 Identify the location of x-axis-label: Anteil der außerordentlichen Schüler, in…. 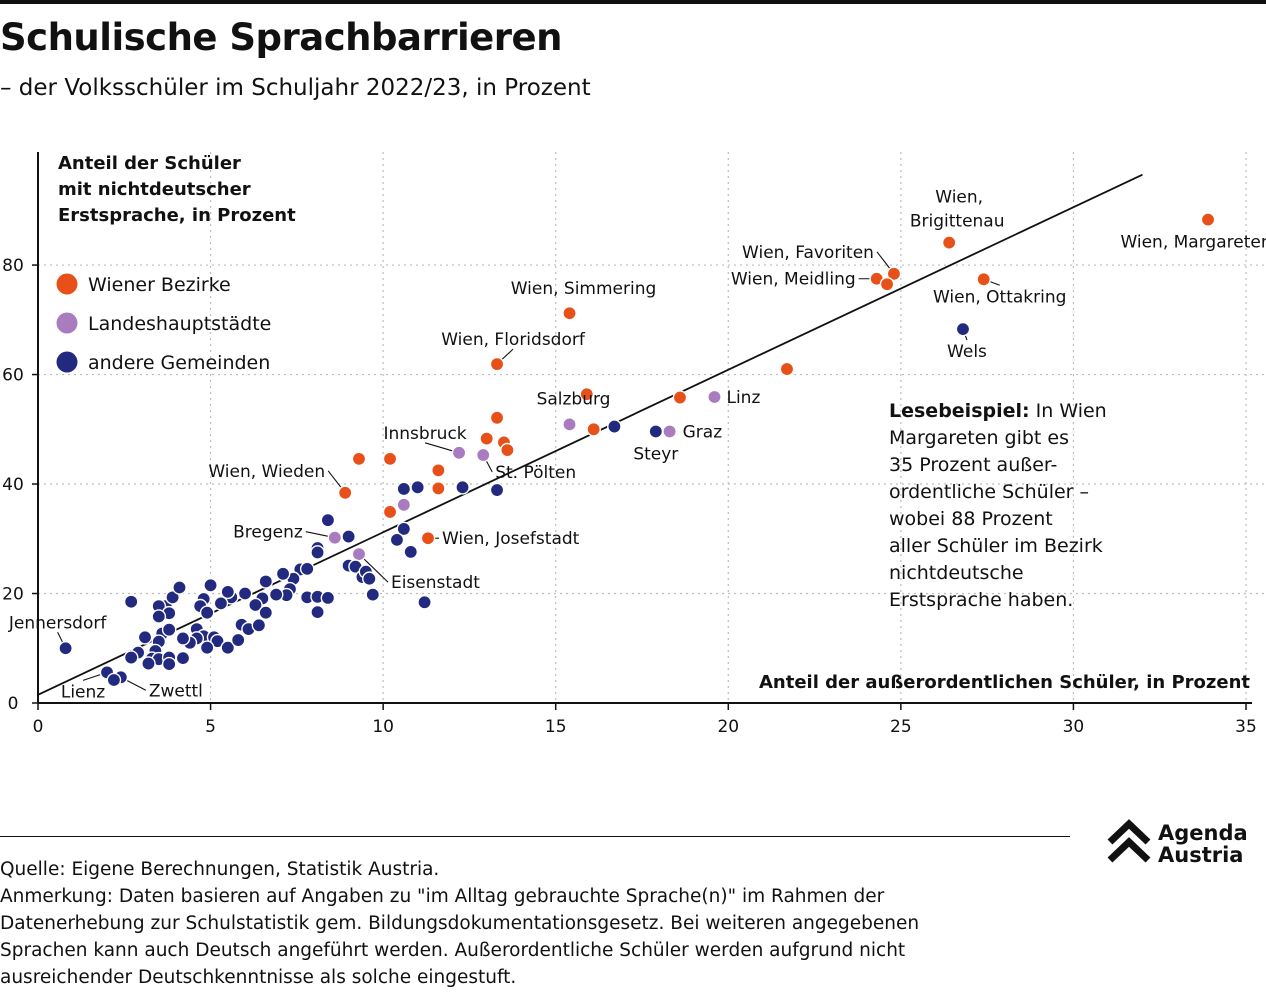
(1004, 682).